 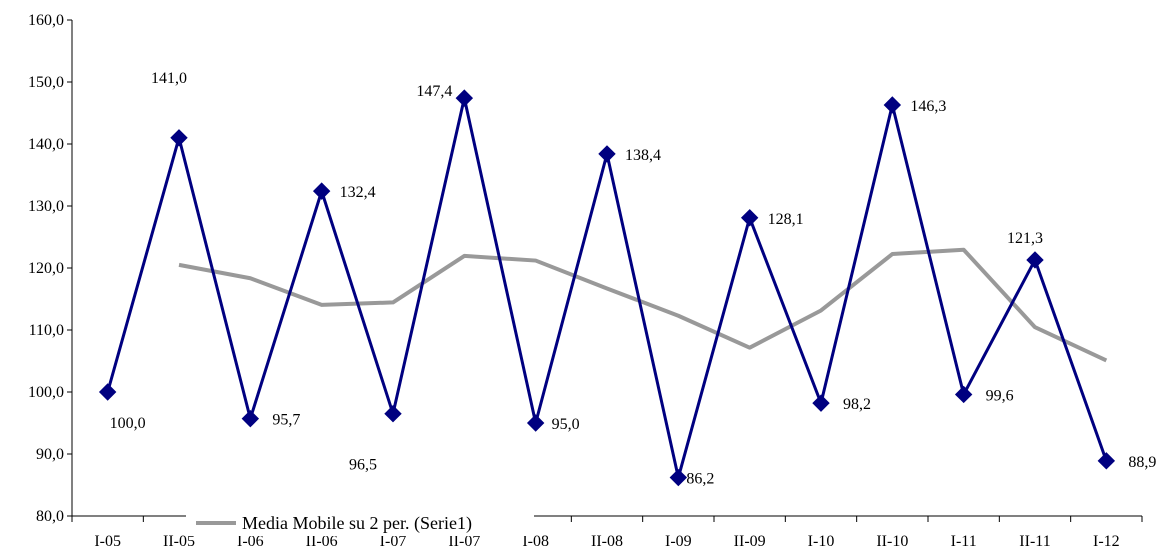 What do you see at coordinates (50, 454) in the screenshot?
I see `y-tick-label: 90,0` at bounding box center [50, 454].